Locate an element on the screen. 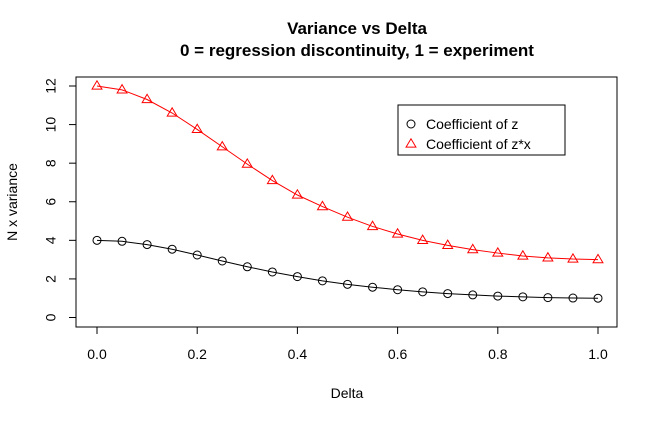 The height and width of the screenshot is (423, 658). legend-label: Coefficient of z*x is located at coordinates (478, 144).